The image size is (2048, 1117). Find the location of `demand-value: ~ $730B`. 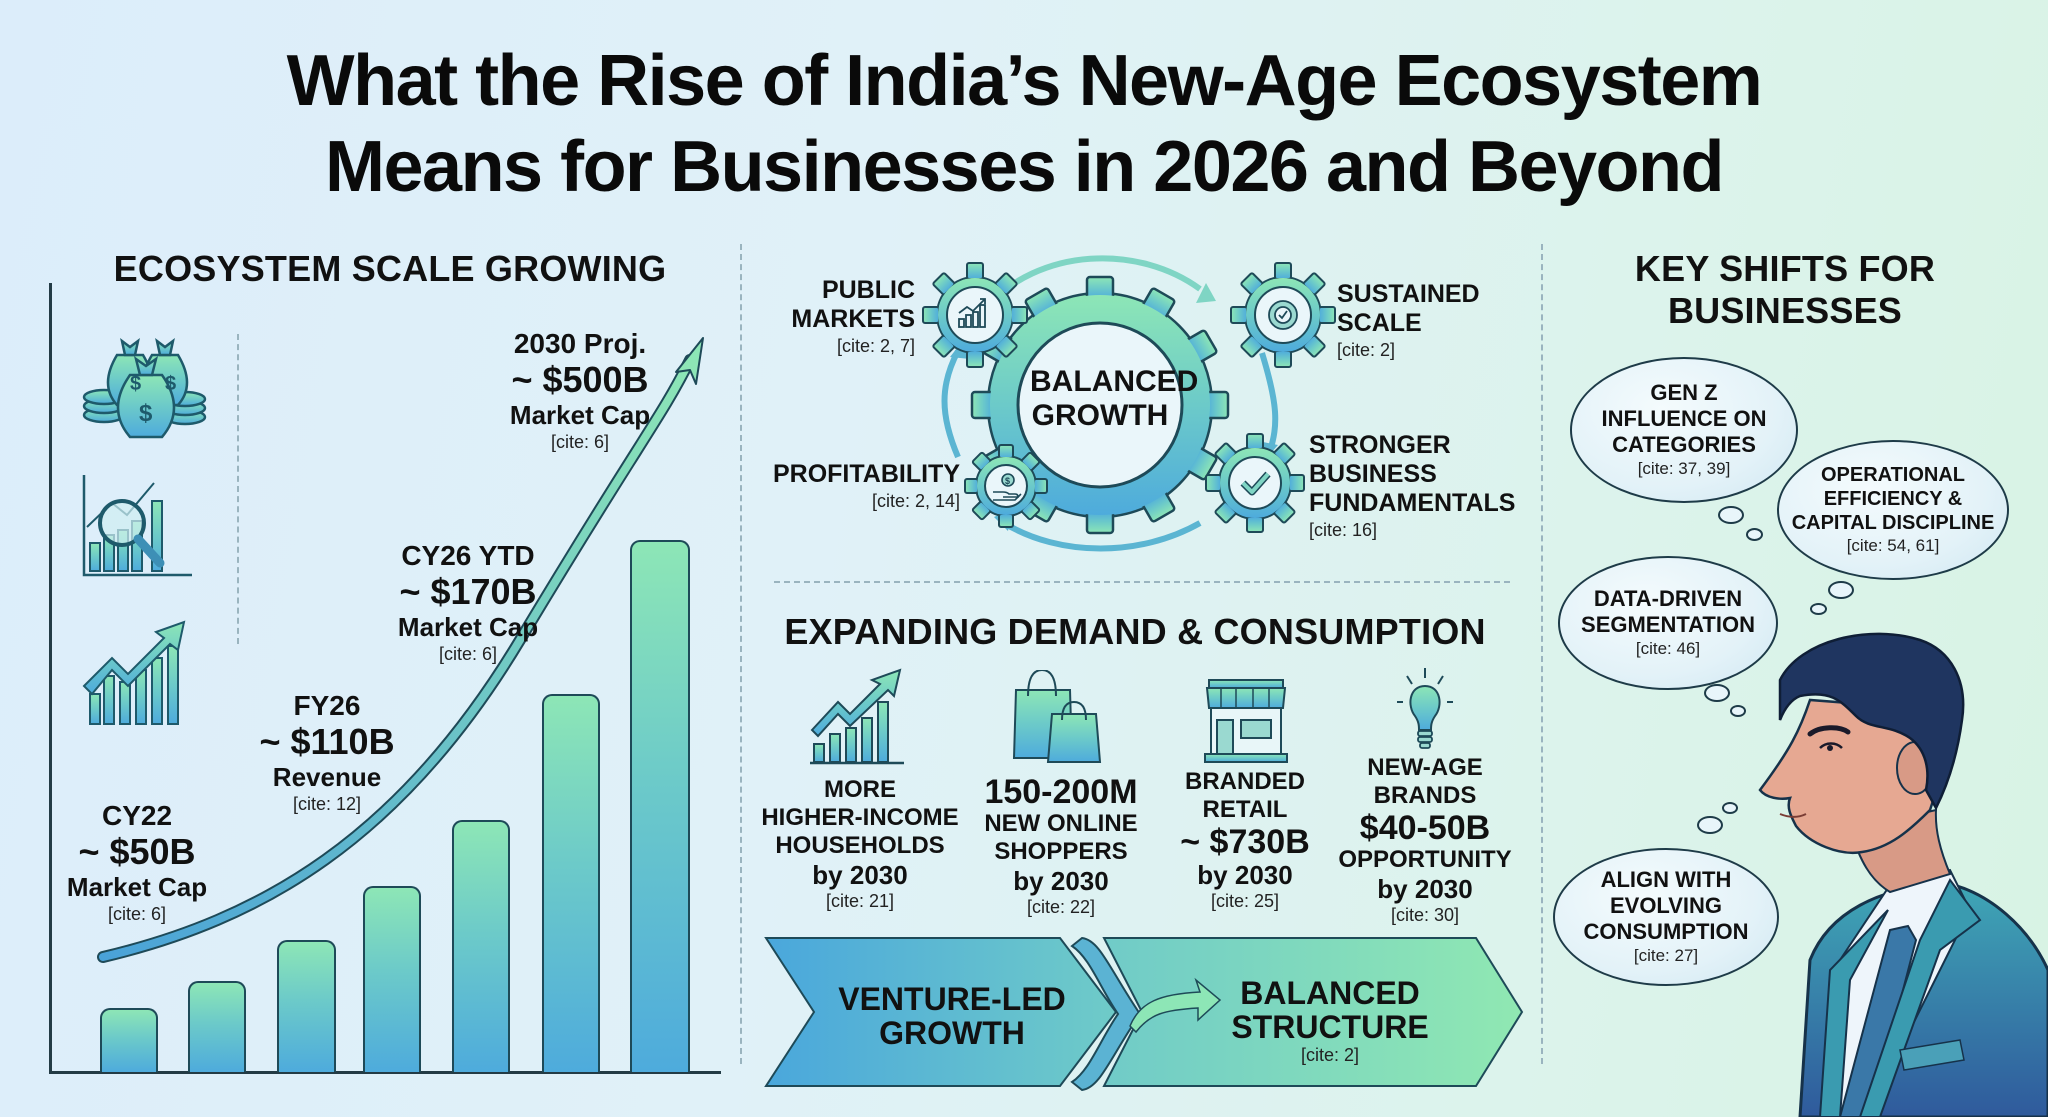

demand-value: ~ $730B is located at coordinates (1245, 842).